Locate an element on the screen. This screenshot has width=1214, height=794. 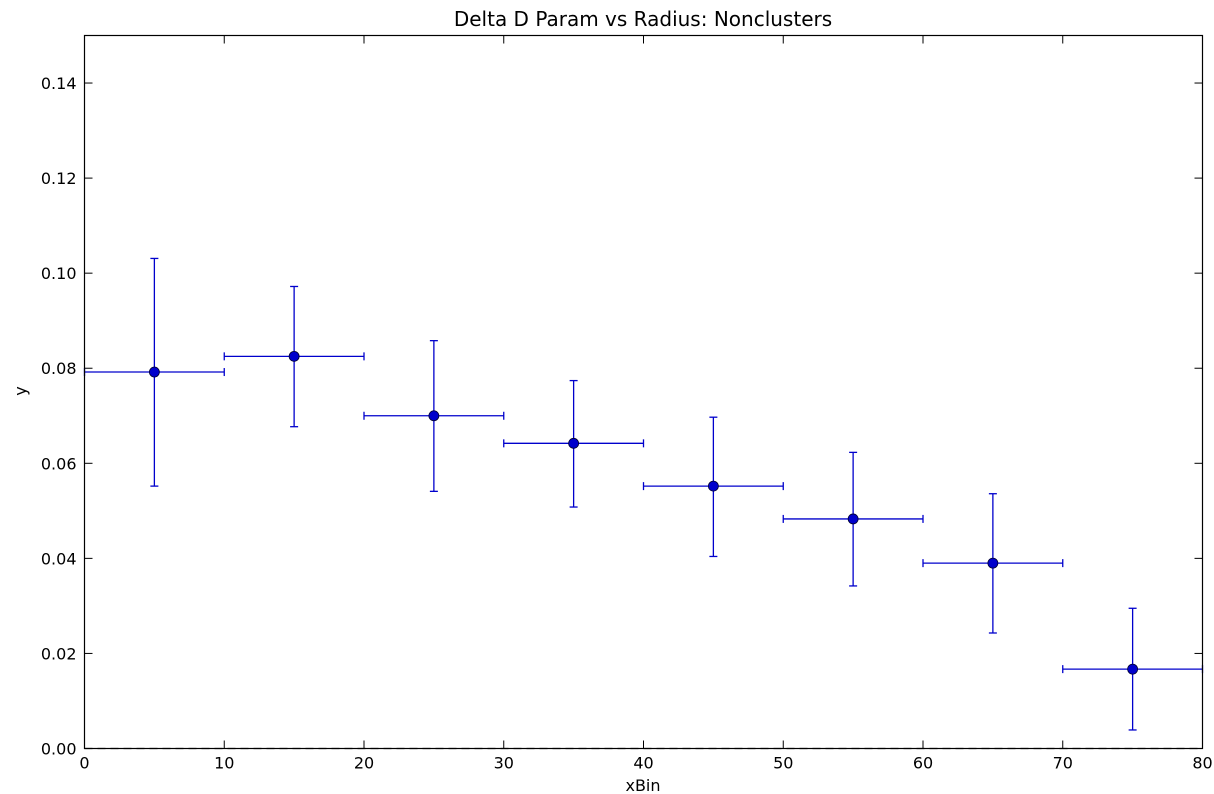
y-tick-label: 0.06 is located at coordinates (59, 463).